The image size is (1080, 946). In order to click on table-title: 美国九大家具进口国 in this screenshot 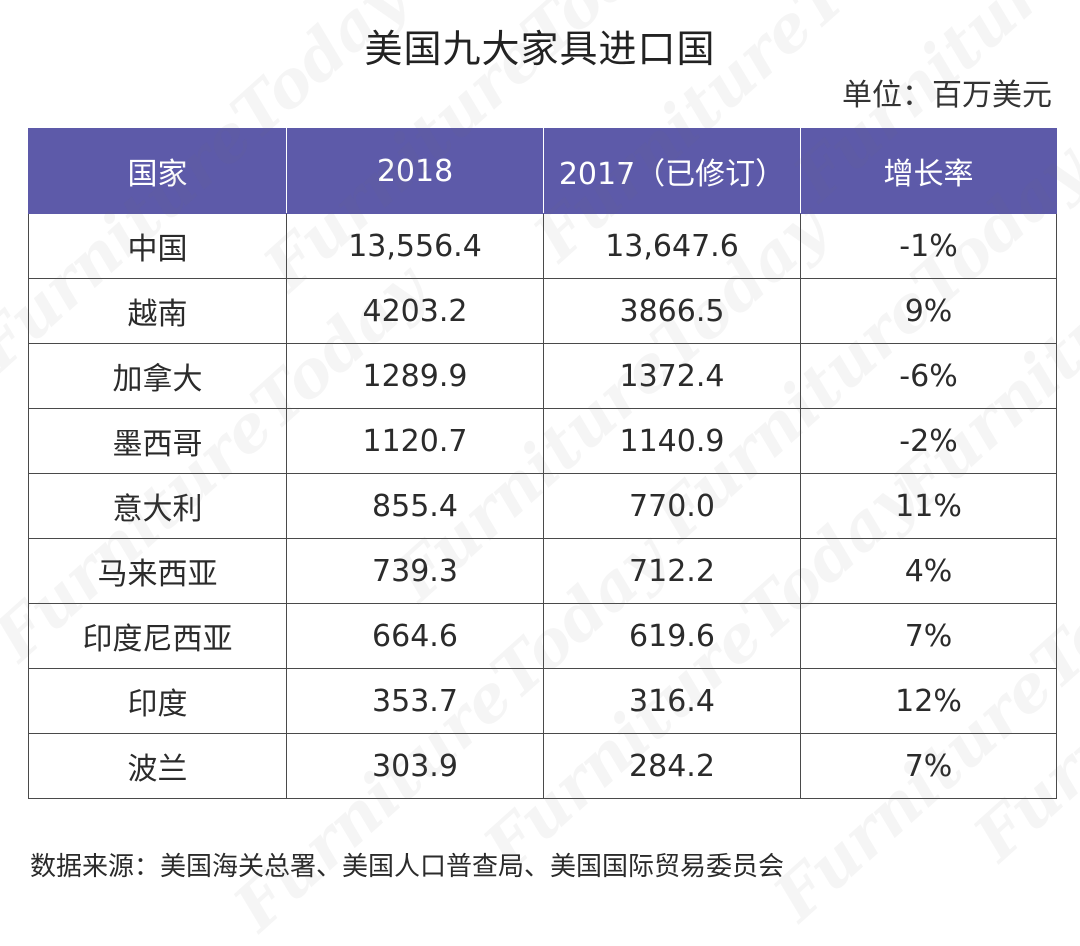, I will do `click(540, 49)`.